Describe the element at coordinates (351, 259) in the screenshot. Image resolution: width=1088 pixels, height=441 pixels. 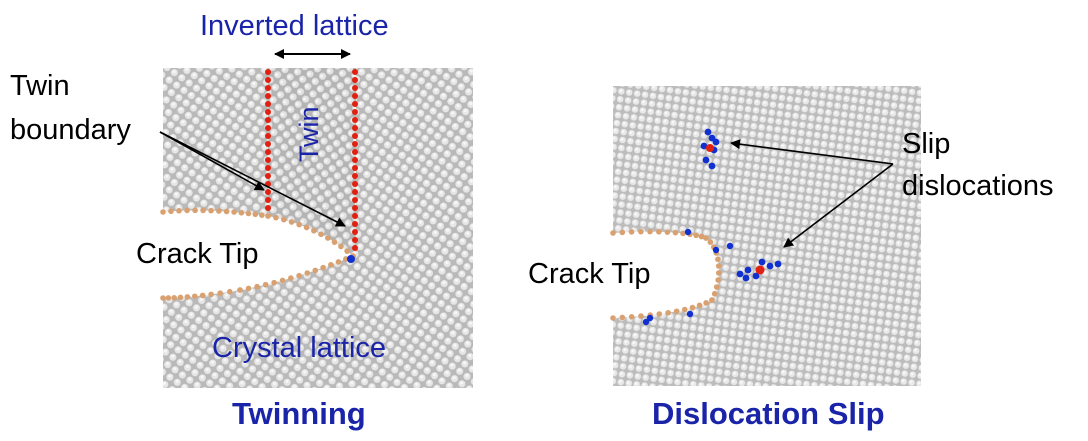
I see `crack-tip-atom` at that location.